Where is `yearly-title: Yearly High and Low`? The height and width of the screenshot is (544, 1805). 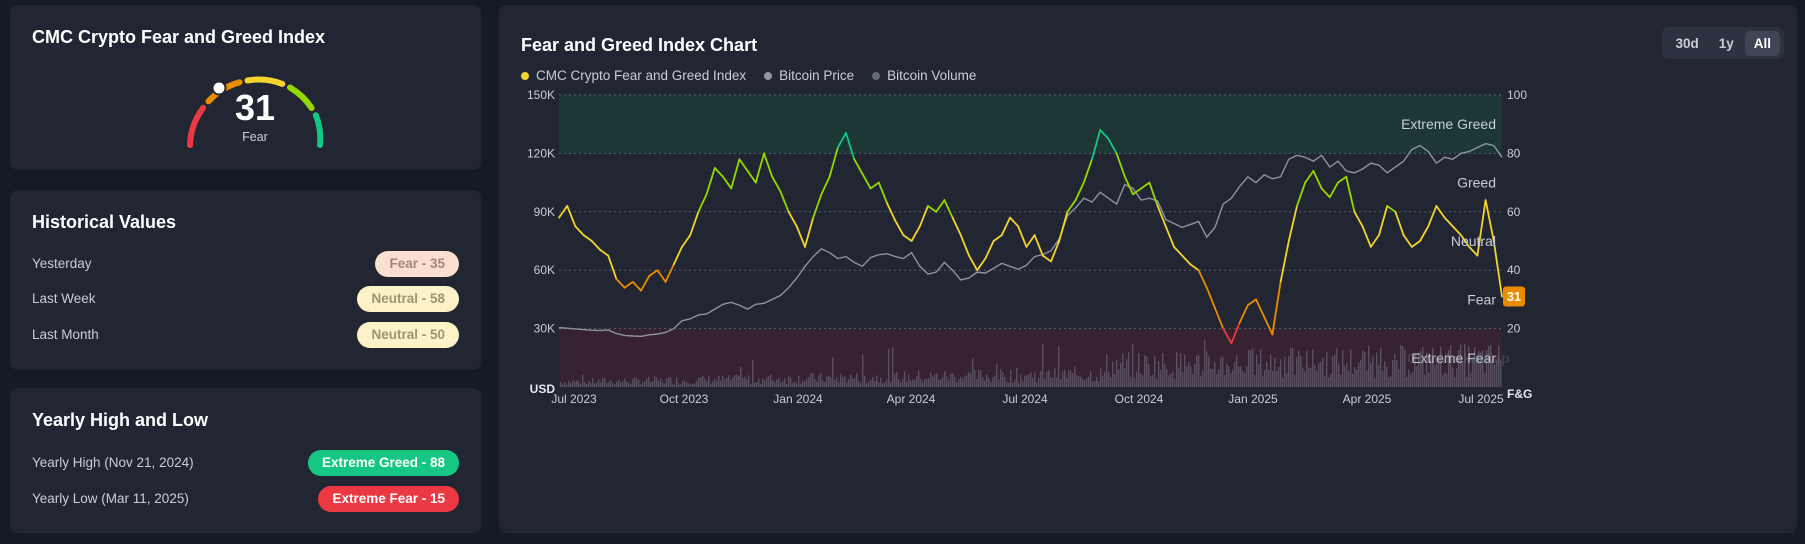 yearly-title: Yearly High and Low is located at coordinates (120, 420).